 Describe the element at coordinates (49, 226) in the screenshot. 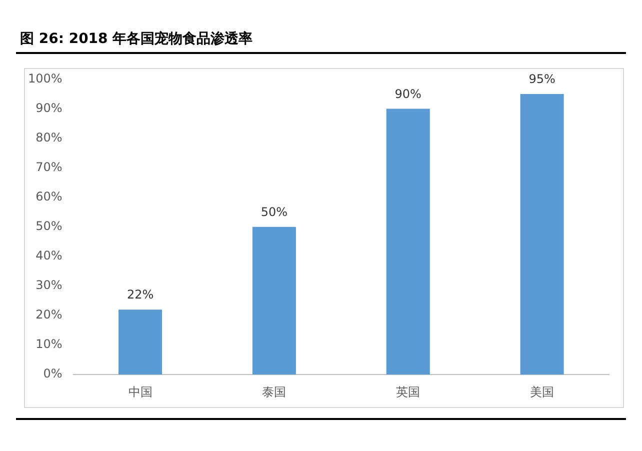

I see `y-tick-label: 50%` at that location.